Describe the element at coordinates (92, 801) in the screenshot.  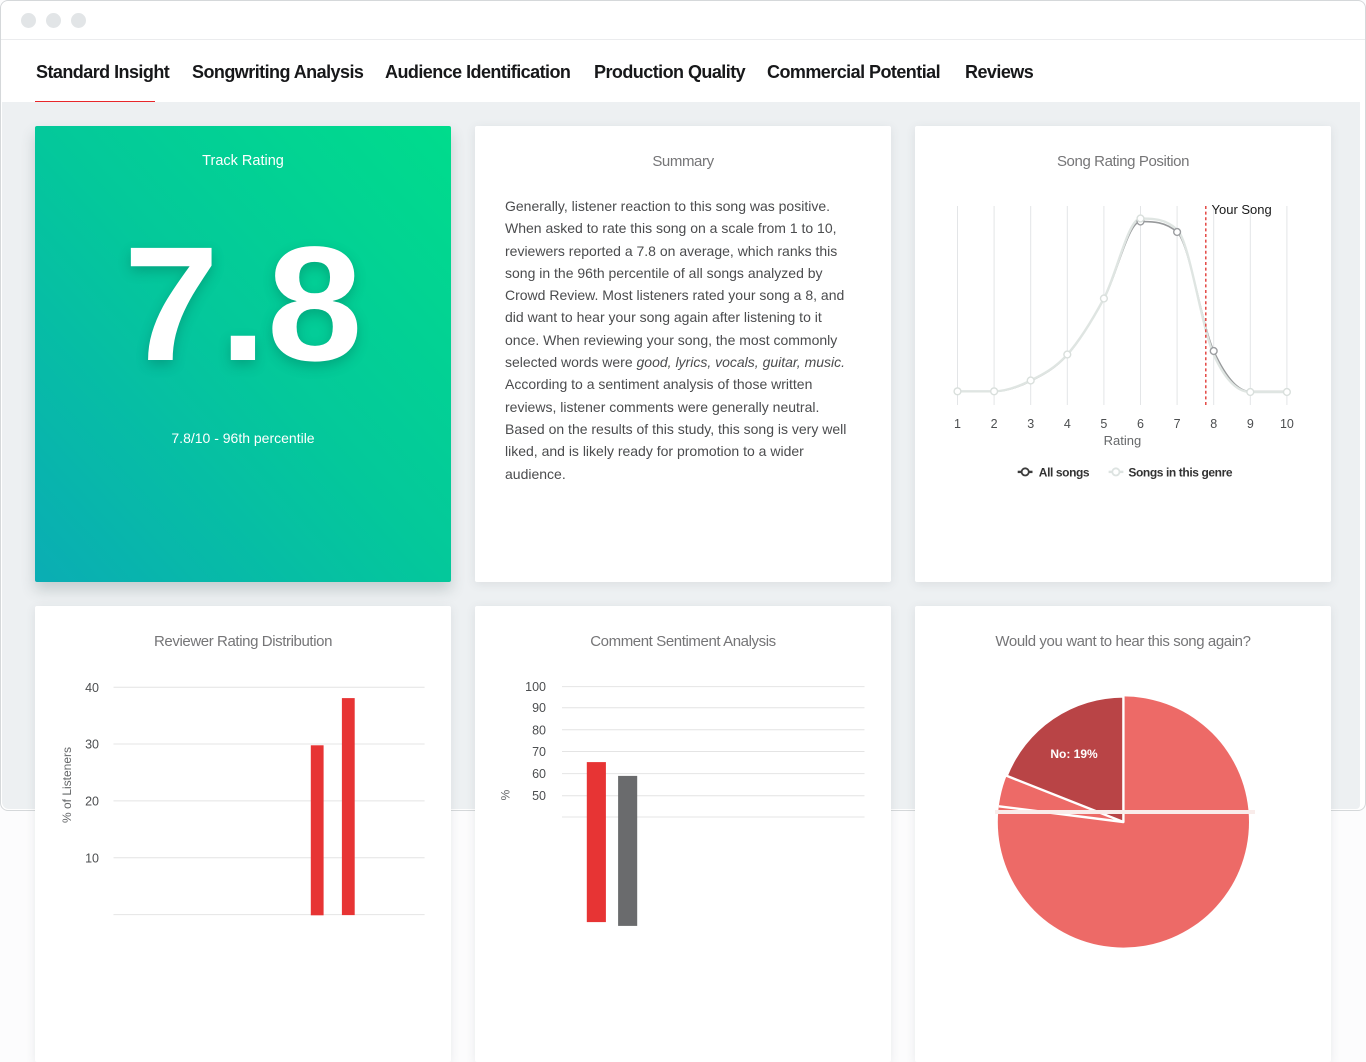
I see `svg-text: 20` at that location.